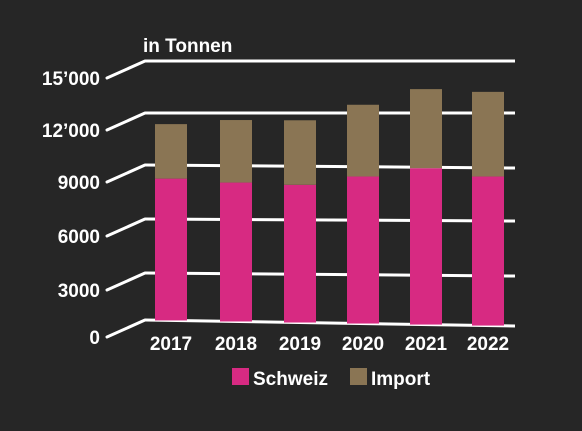 This screenshot has width=582, height=431. What do you see at coordinates (488, 344) in the screenshot?
I see `x-tick-label: 2022` at bounding box center [488, 344].